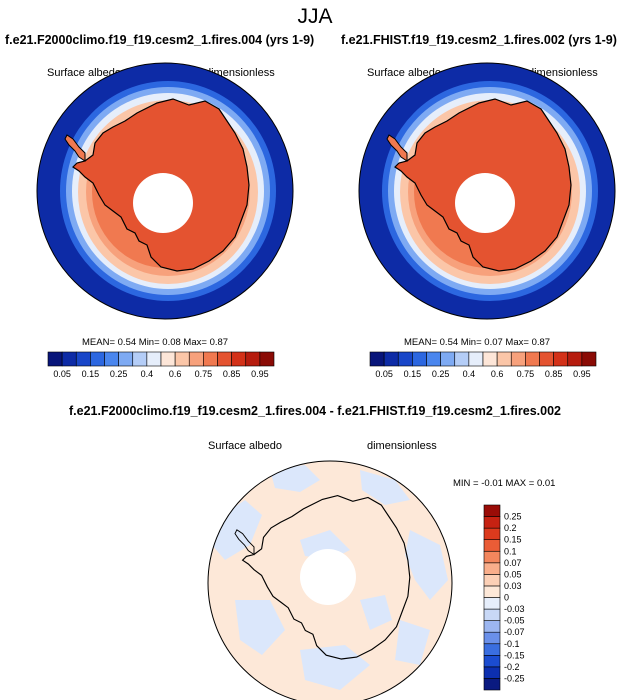  What do you see at coordinates (219, 342) in the screenshot?
I see `panel-1-max-value: 0.87` at bounding box center [219, 342].